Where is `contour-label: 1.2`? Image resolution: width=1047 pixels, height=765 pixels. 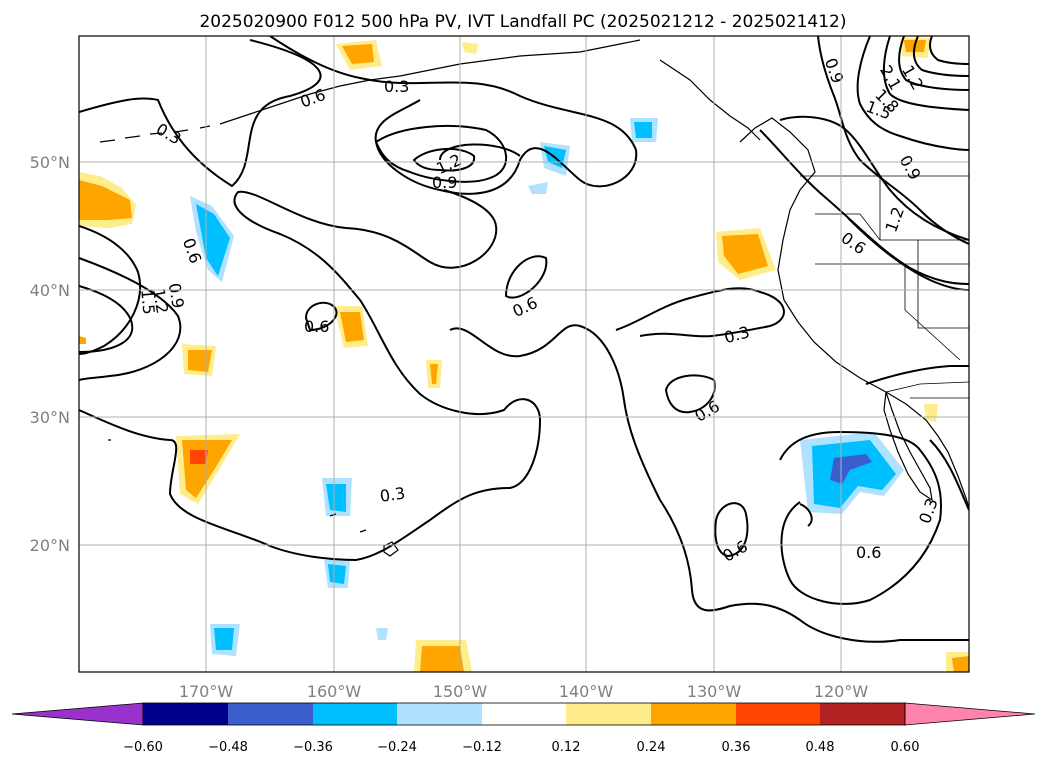
contour-label: 1.2 is located at coordinates (160, 301).